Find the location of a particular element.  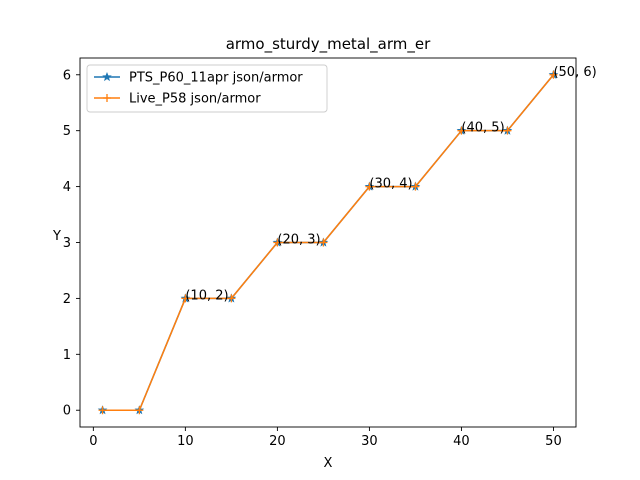

legend-item: Live_P58 json/armor is located at coordinates (177, 99).